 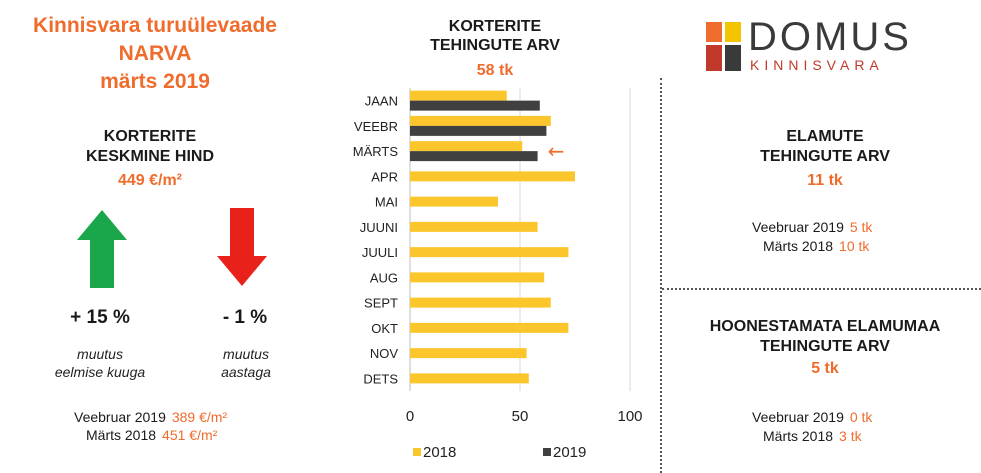 I want to click on avg-price-title-line: KORTERITE, so click(x=150, y=136).